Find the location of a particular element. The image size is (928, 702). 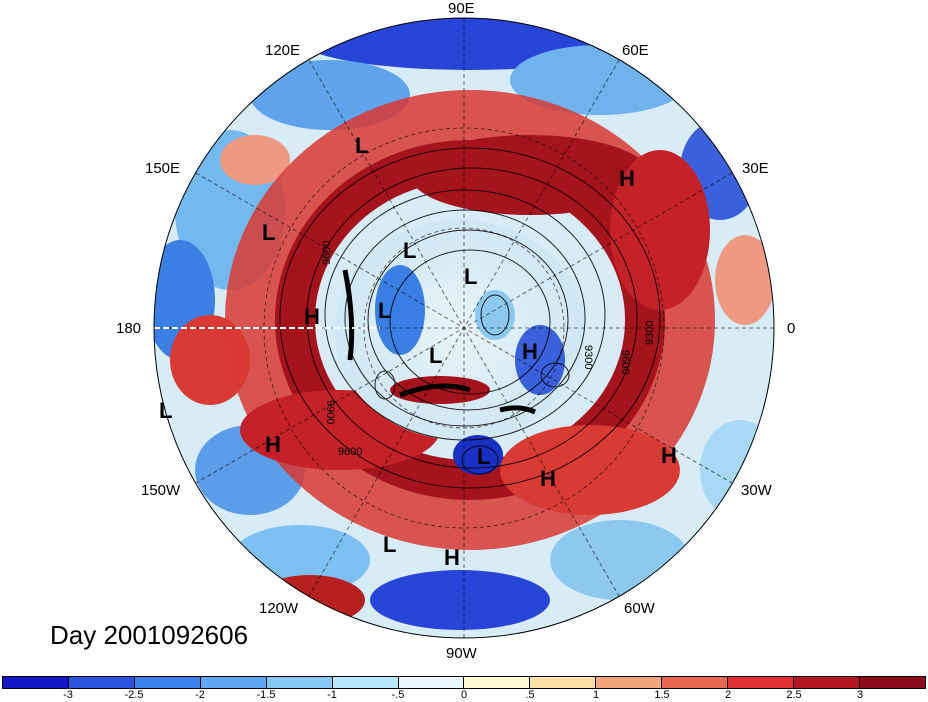

lon-label-150e: 150E is located at coordinates (163, 168).